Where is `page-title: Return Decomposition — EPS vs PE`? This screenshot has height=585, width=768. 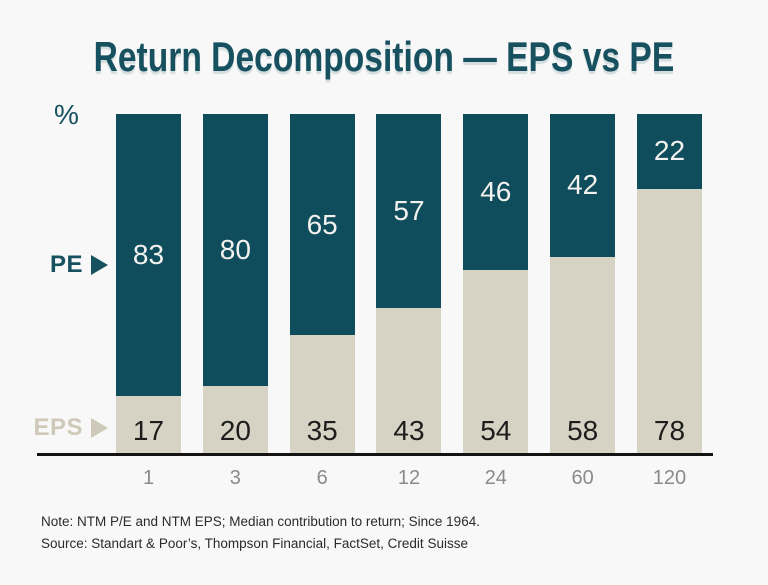
page-title: Return Decomposition — EPS vs PE is located at coordinates (384, 57).